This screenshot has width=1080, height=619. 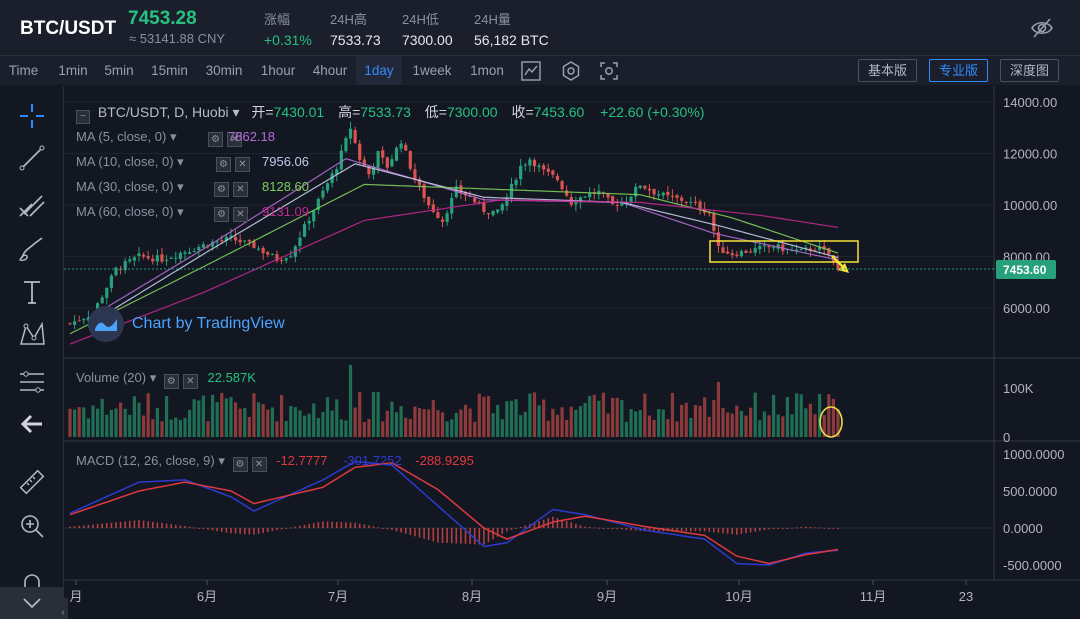 I want to click on view-pro-button: 专业版, so click(x=959, y=70).